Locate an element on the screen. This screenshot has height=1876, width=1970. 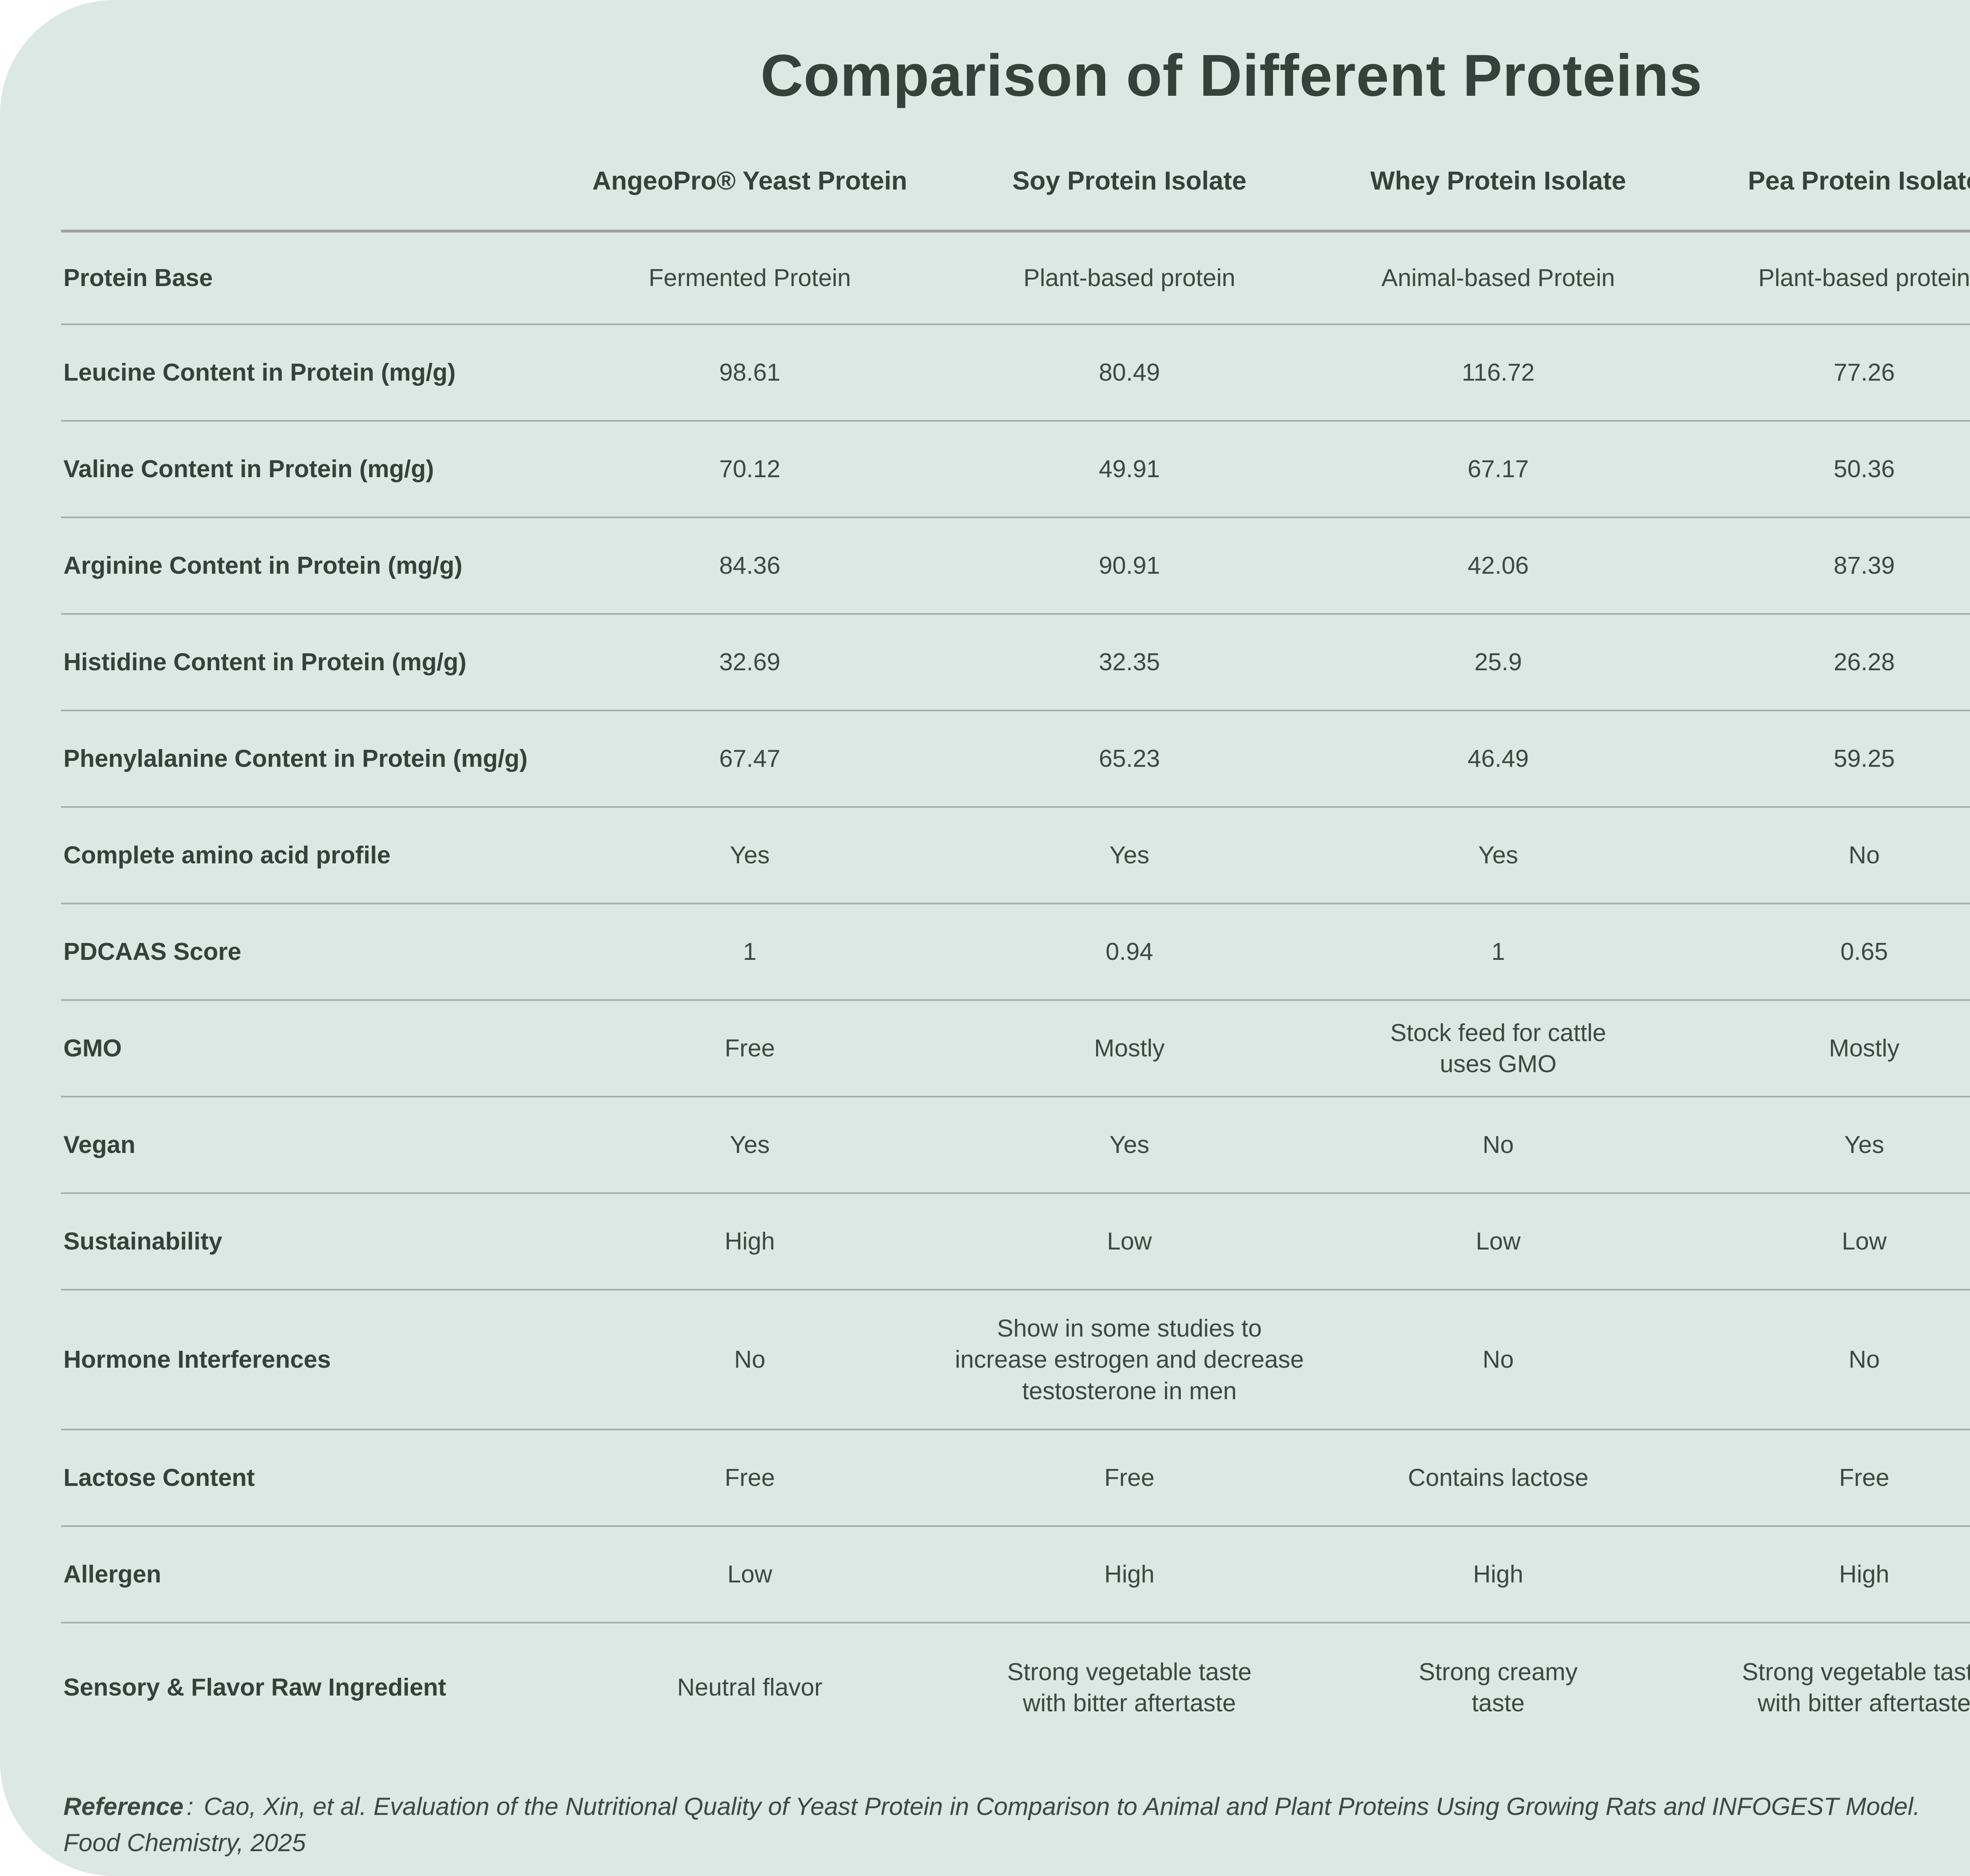
row-label: Vegan is located at coordinates (99, 1145).